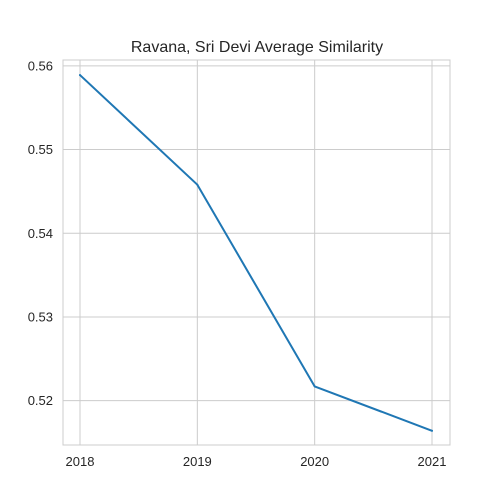 The width and height of the screenshot is (500, 500). What do you see at coordinates (314, 461) in the screenshot?
I see `x-tick-label: 2020` at bounding box center [314, 461].